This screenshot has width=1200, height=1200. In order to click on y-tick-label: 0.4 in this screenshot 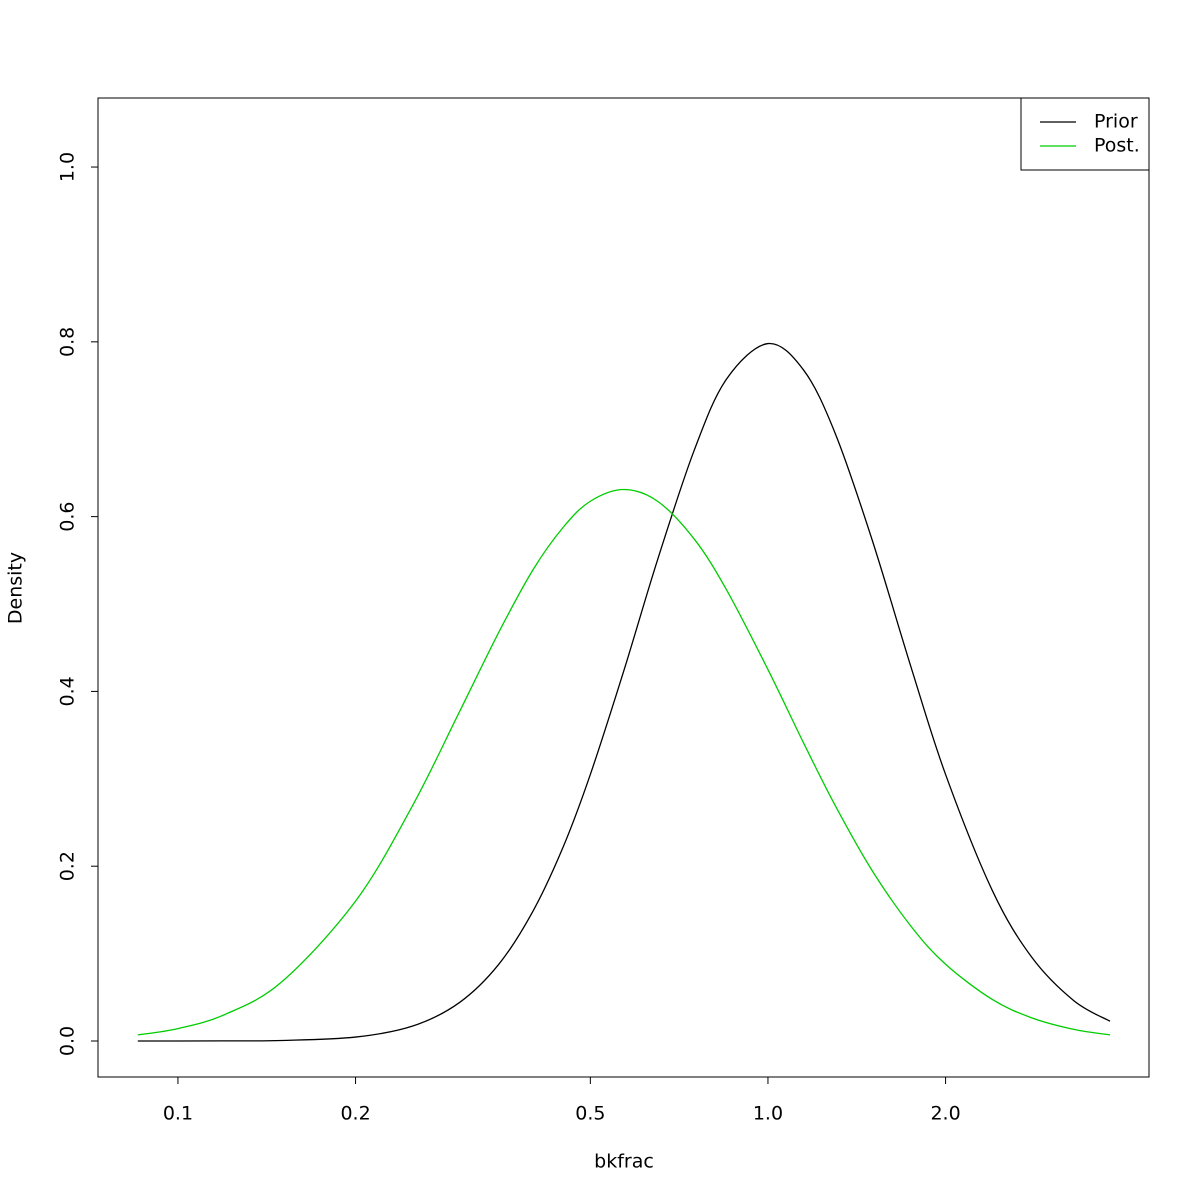, I will do `click(68, 691)`.